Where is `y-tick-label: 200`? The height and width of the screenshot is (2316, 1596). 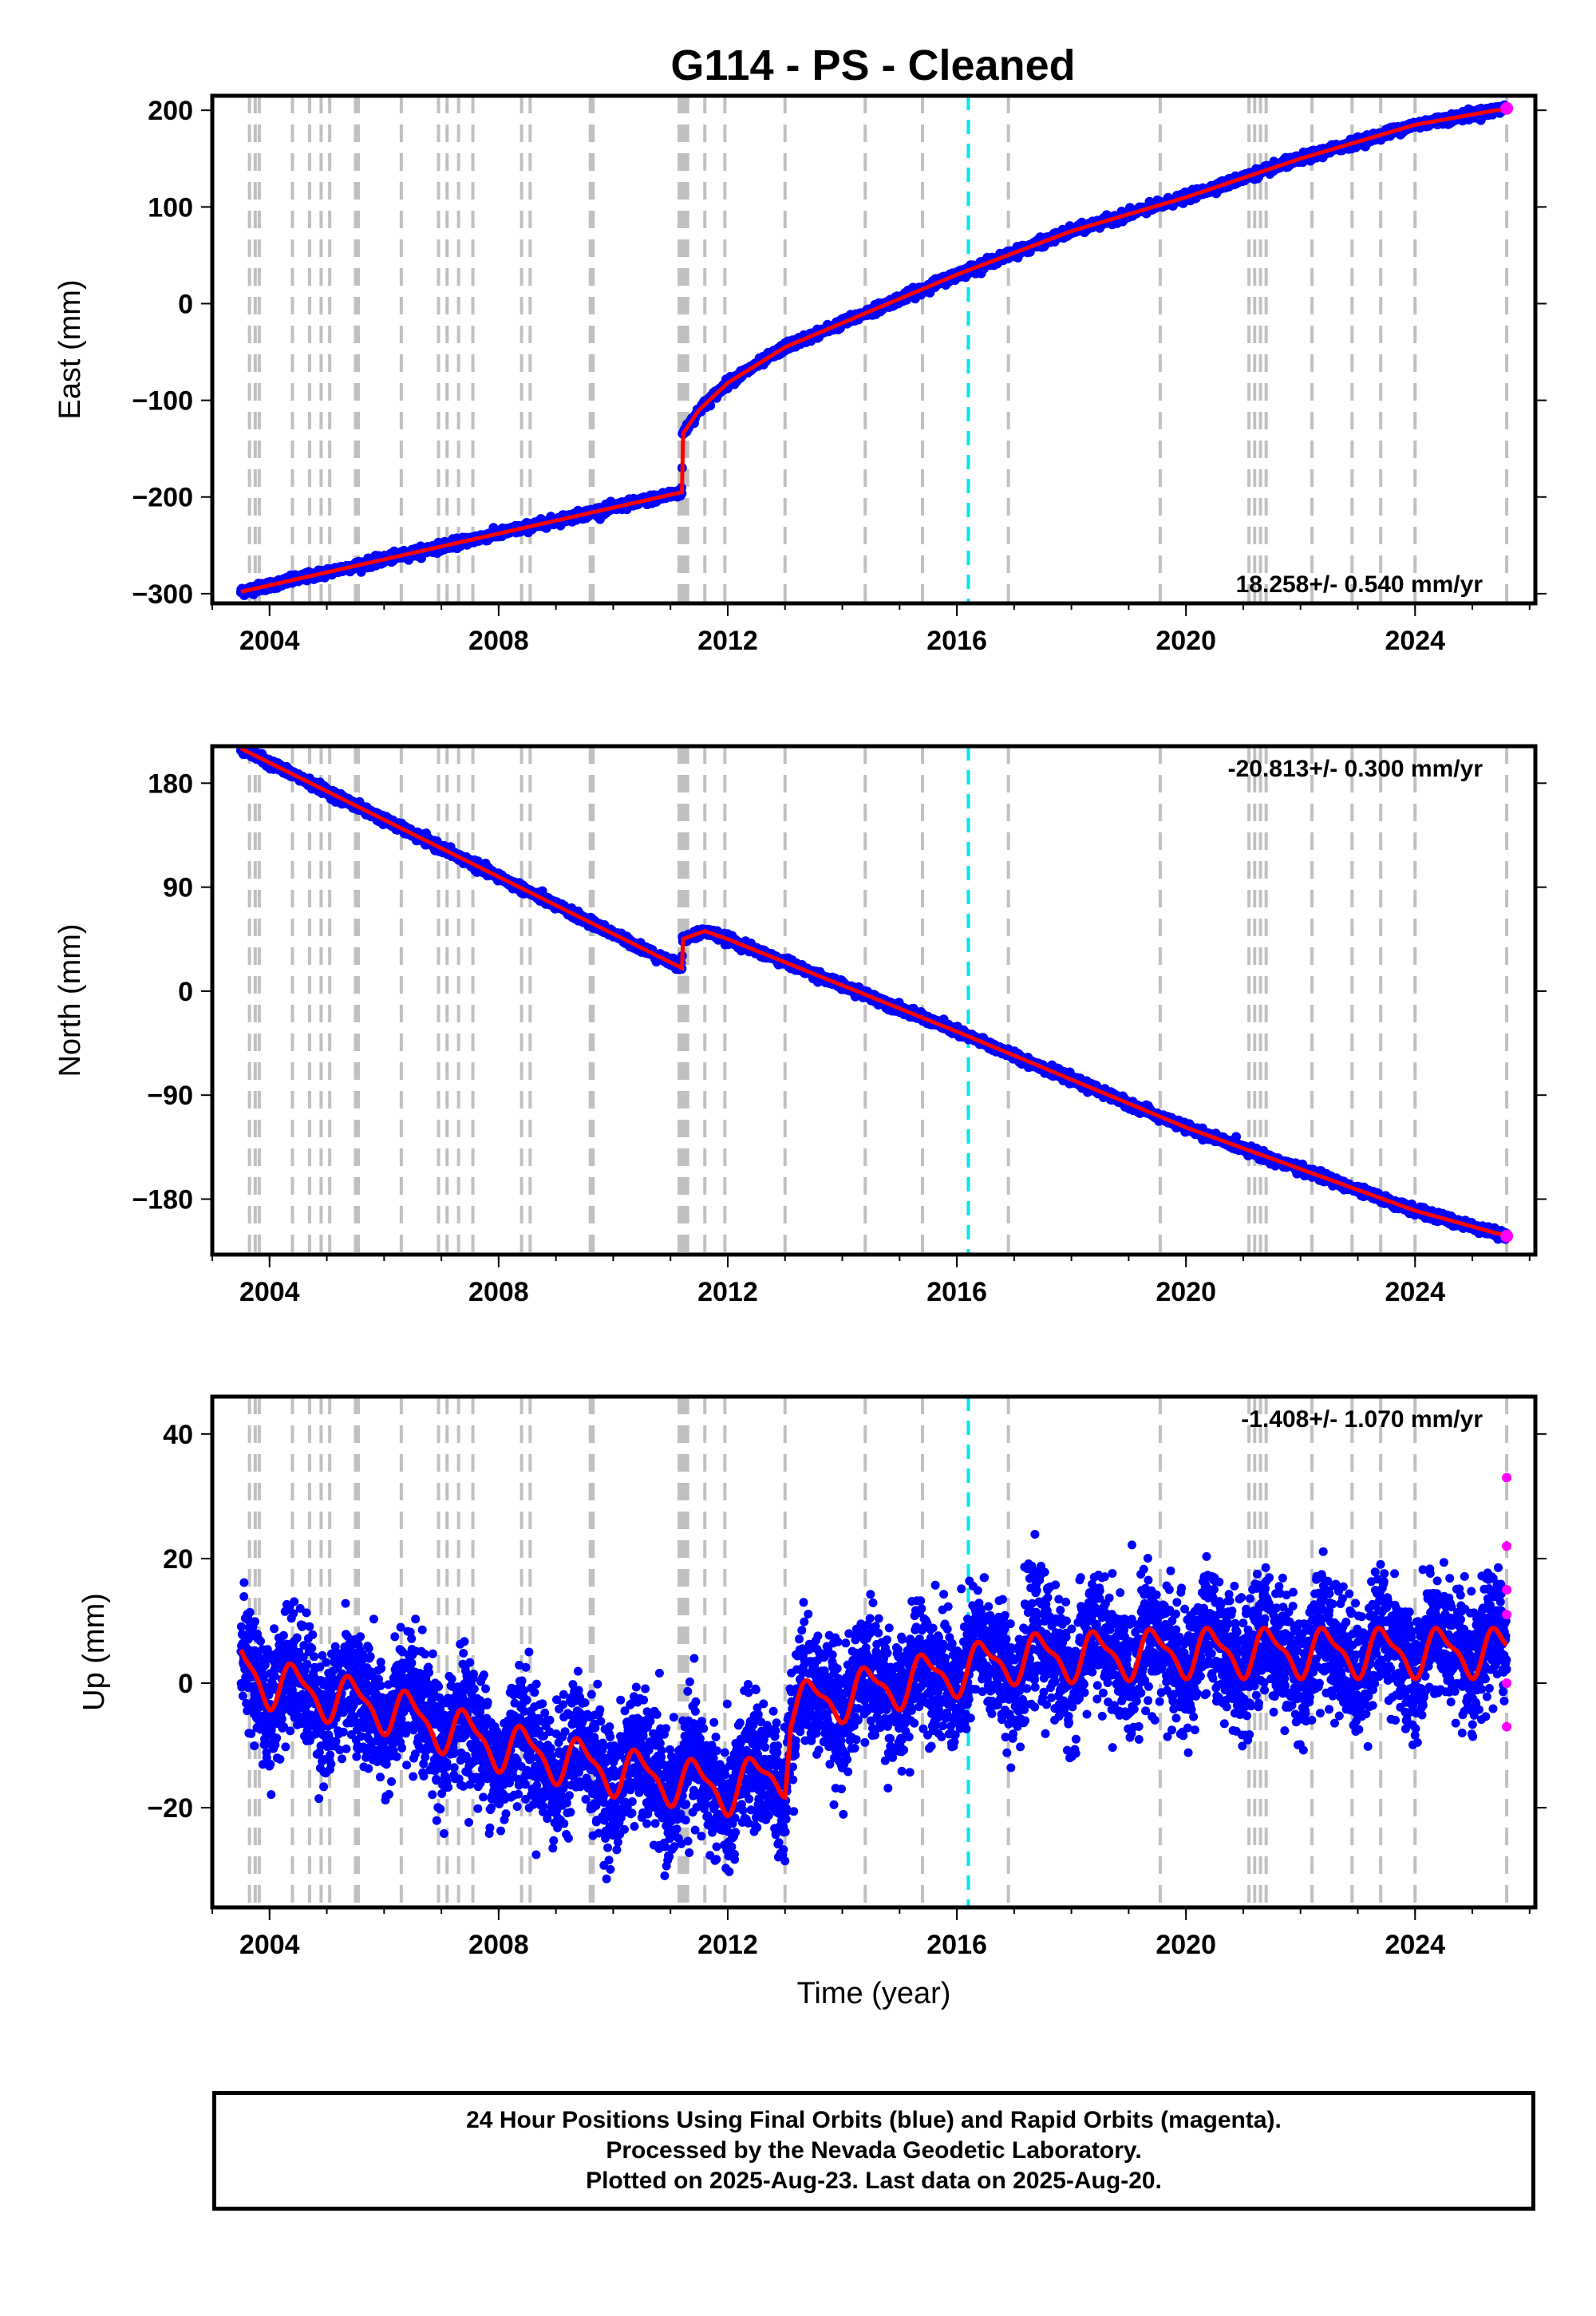 y-tick-label: 200 is located at coordinates (170, 111).